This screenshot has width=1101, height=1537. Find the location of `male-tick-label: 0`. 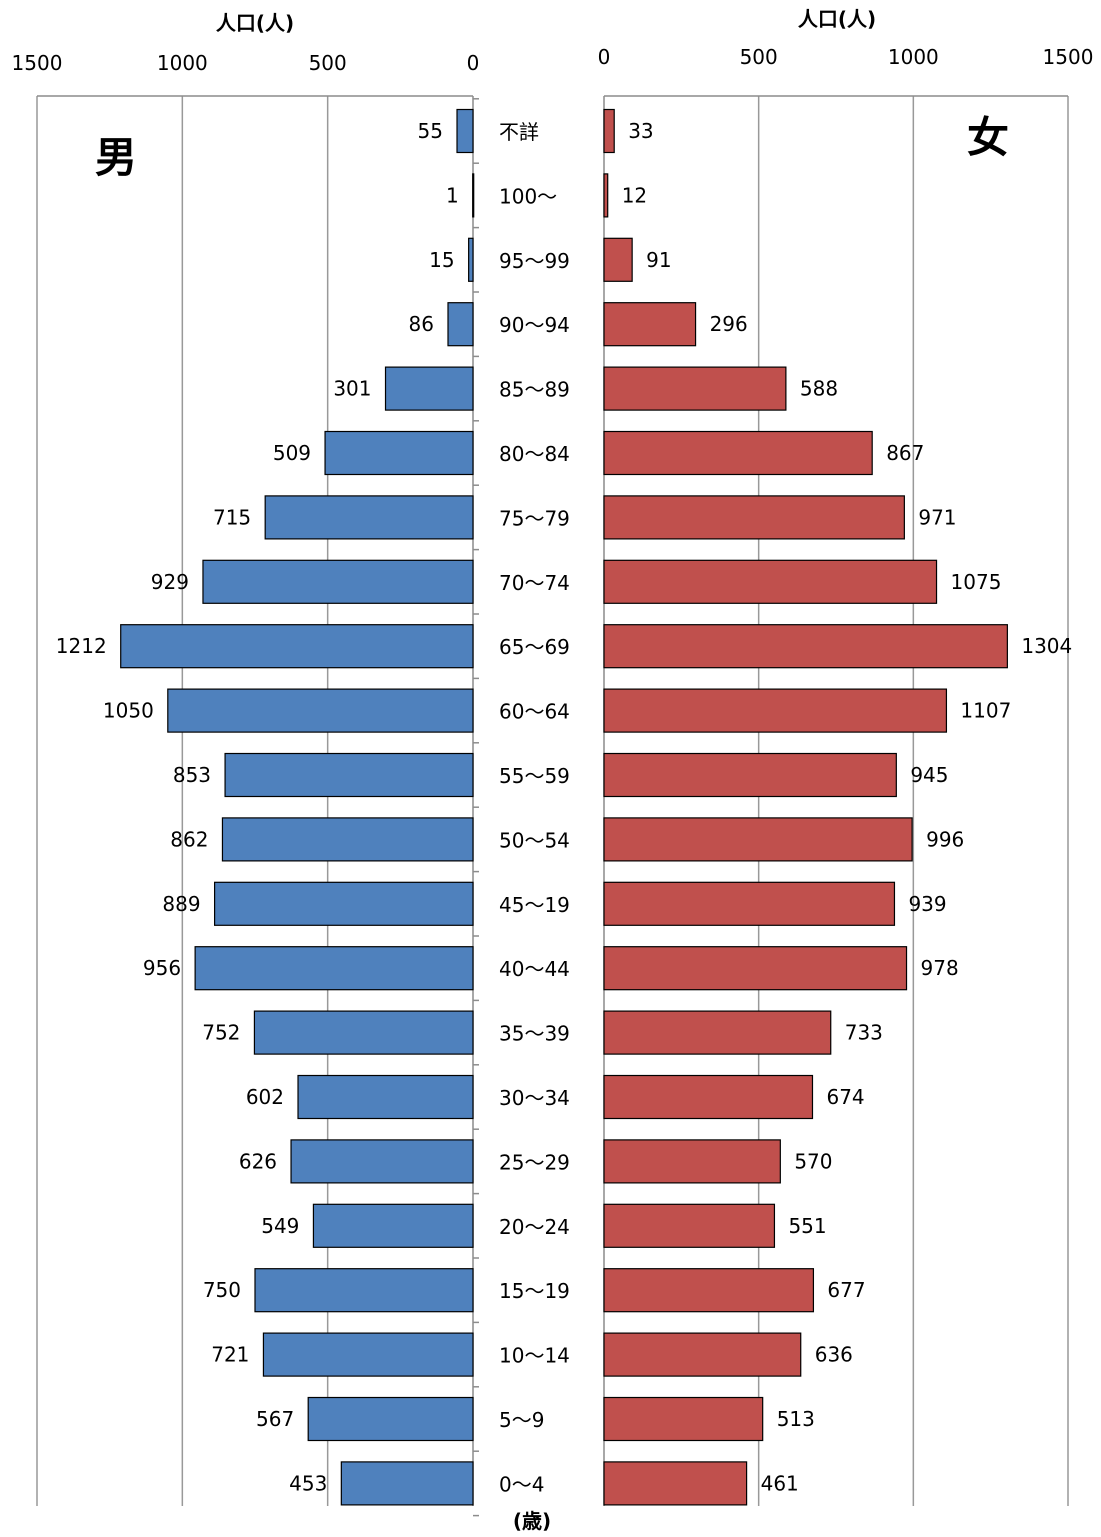

male-tick-label: 0 is located at coordinates (473, 63).